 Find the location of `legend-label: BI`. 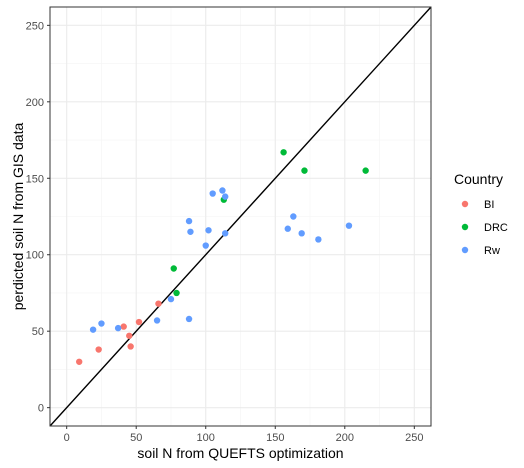

legend-label: BI is located at coordinates (489, 205).